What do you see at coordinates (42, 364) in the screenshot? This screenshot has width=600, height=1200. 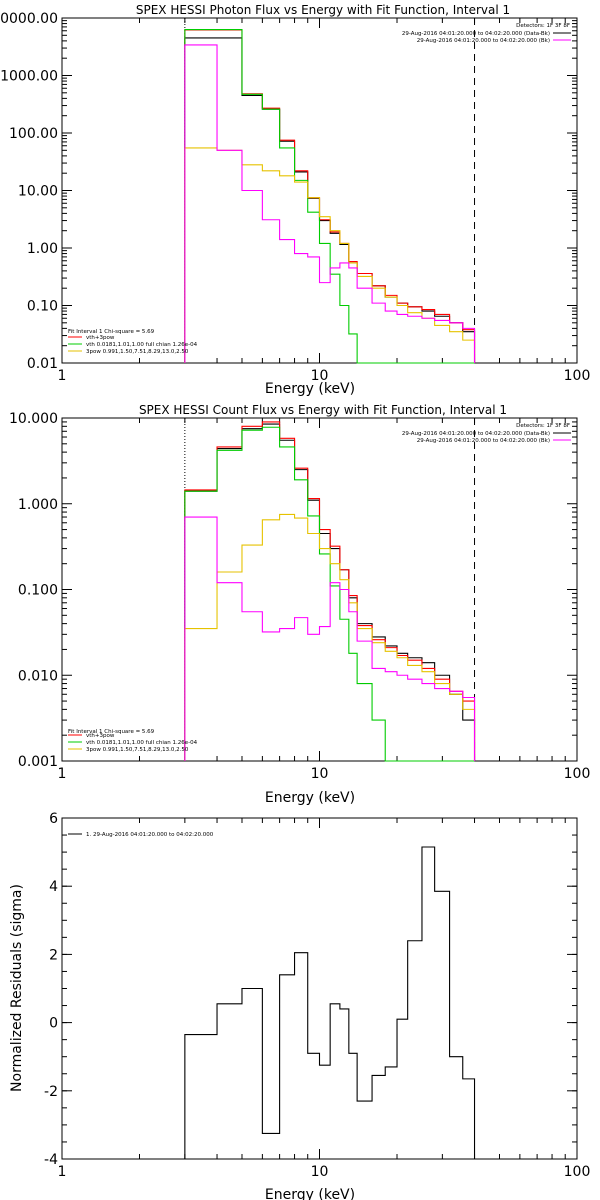 I see `photon-flux-ytick-label: 0.01` at bounding box center [42, 364].